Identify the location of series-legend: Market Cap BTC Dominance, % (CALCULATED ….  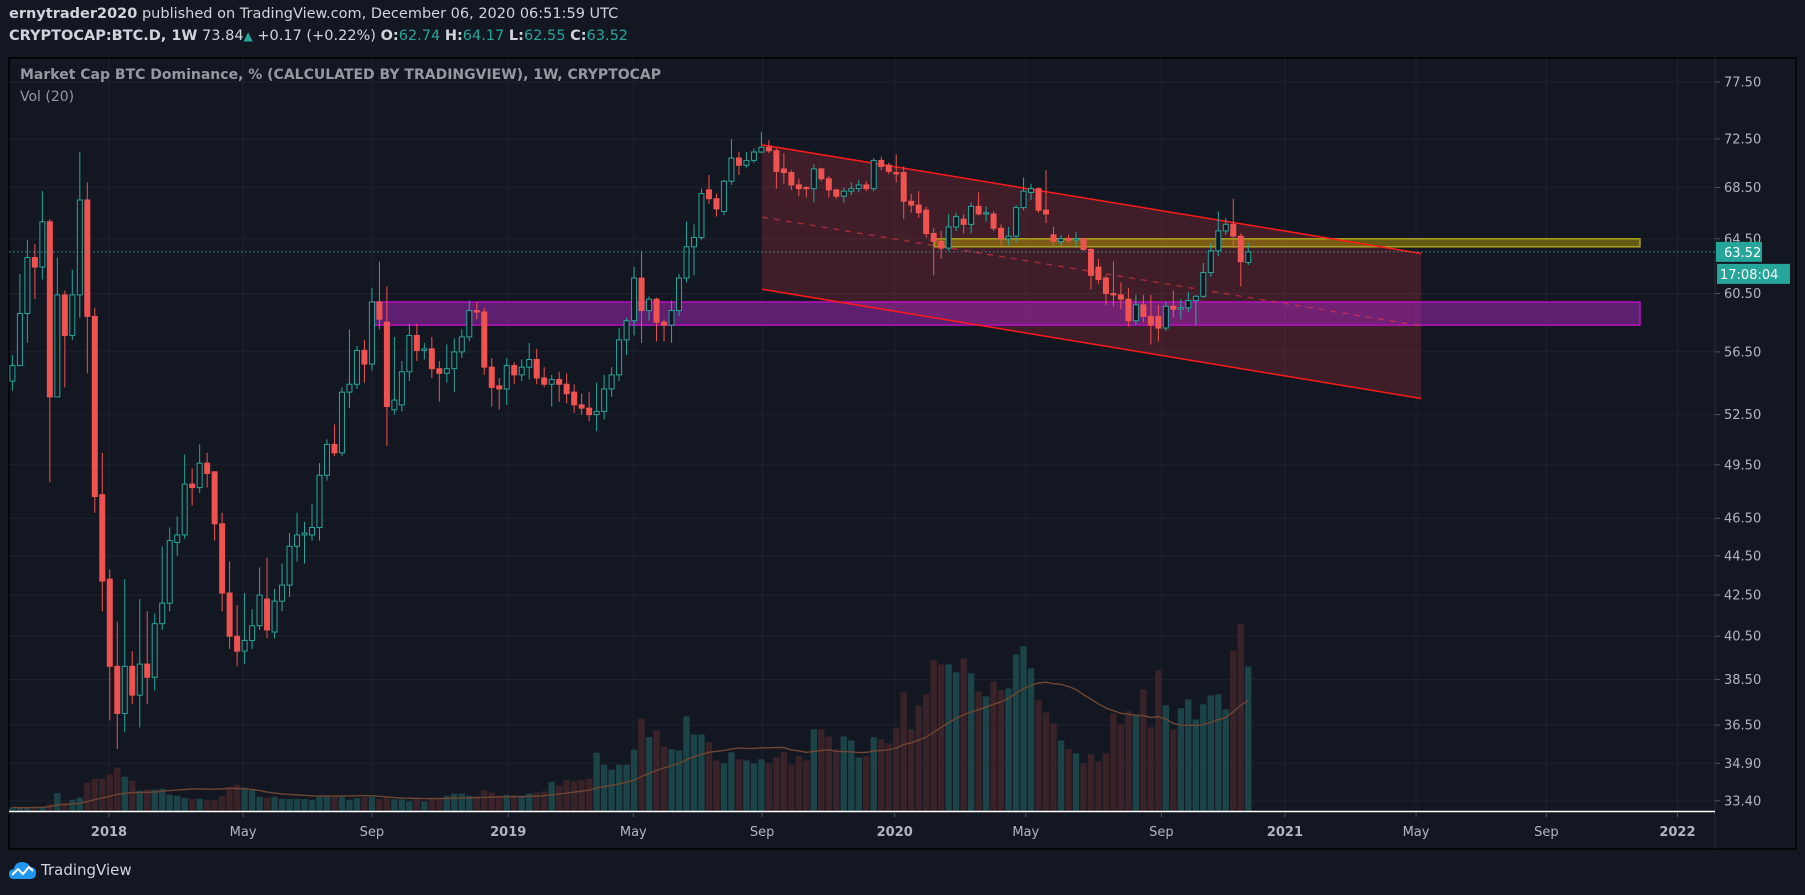
(341, 75).